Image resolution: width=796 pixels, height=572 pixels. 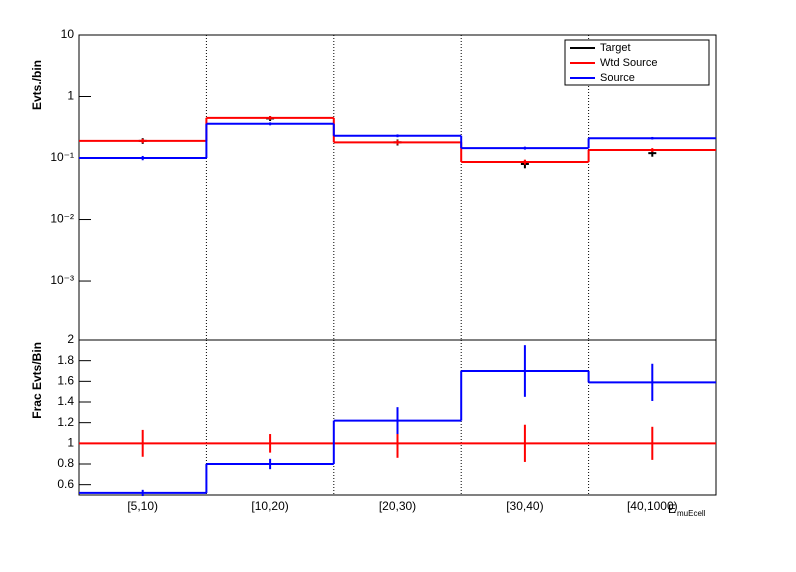 What do you see at coordinates (691, 513) in the screenshot?
I see `x-axis-title-sub: muEcell` at bounding box center [691, 513].